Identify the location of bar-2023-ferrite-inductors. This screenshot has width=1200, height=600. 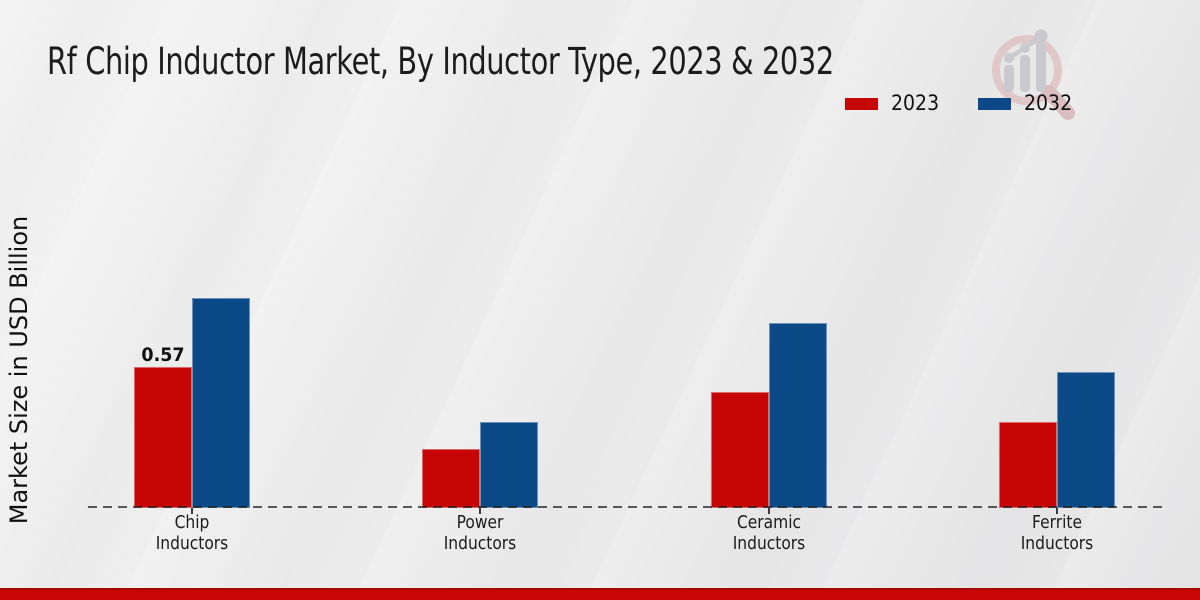
(1028, 465).